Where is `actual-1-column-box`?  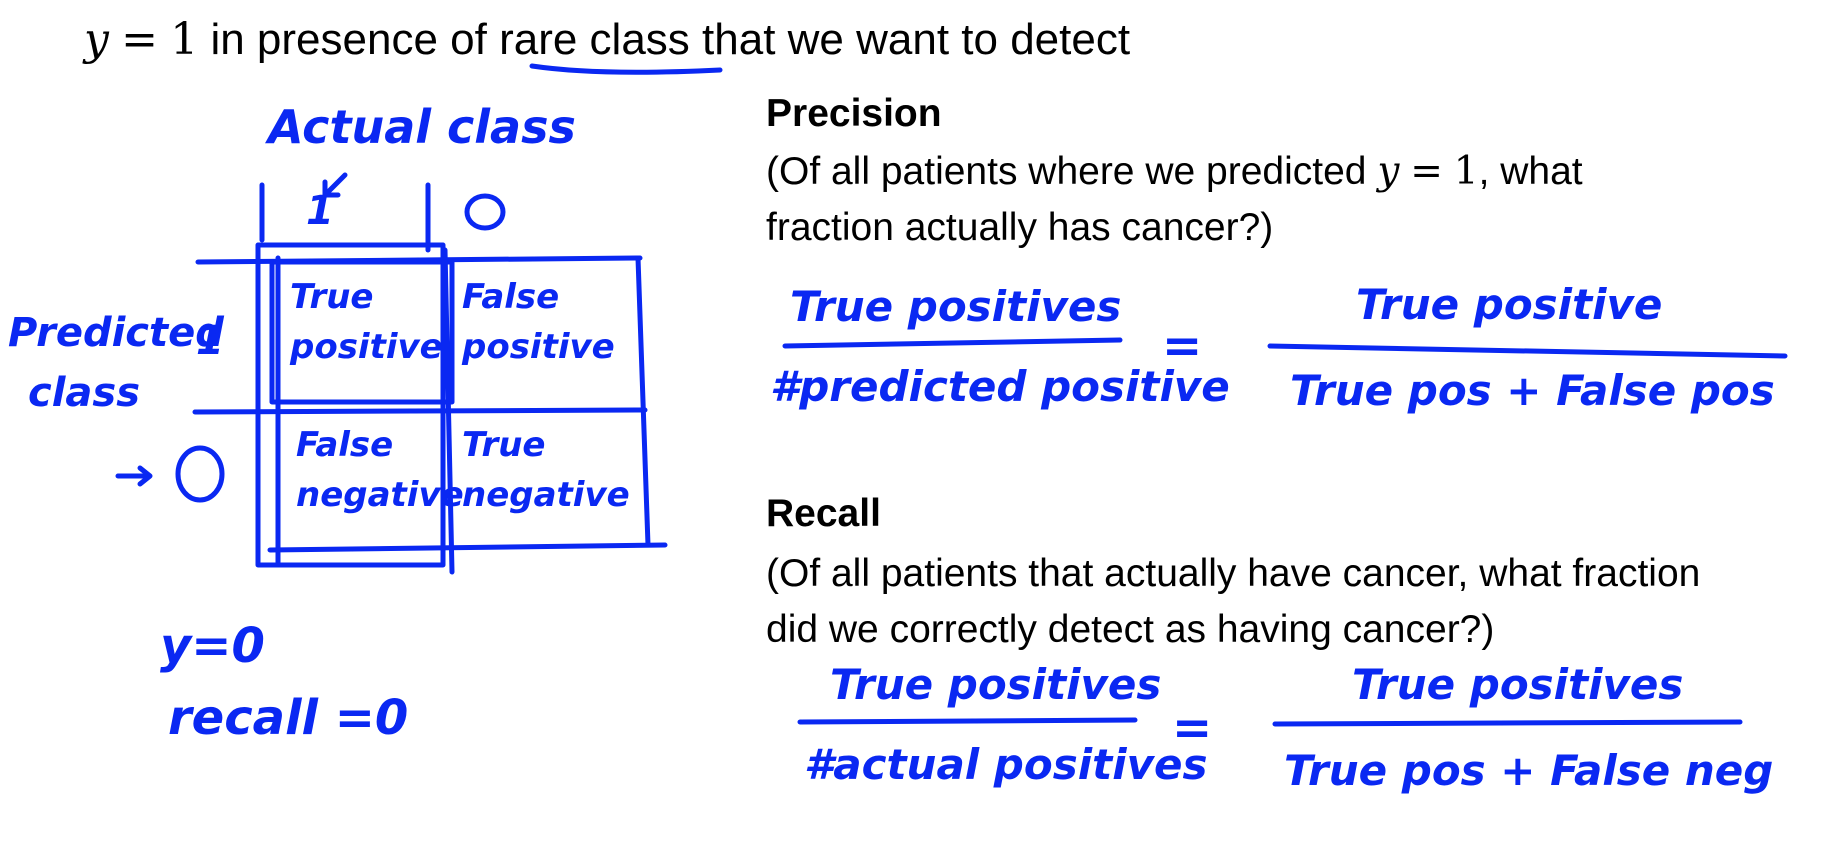 actual-1-column-box is located at coordinates (350, 405).